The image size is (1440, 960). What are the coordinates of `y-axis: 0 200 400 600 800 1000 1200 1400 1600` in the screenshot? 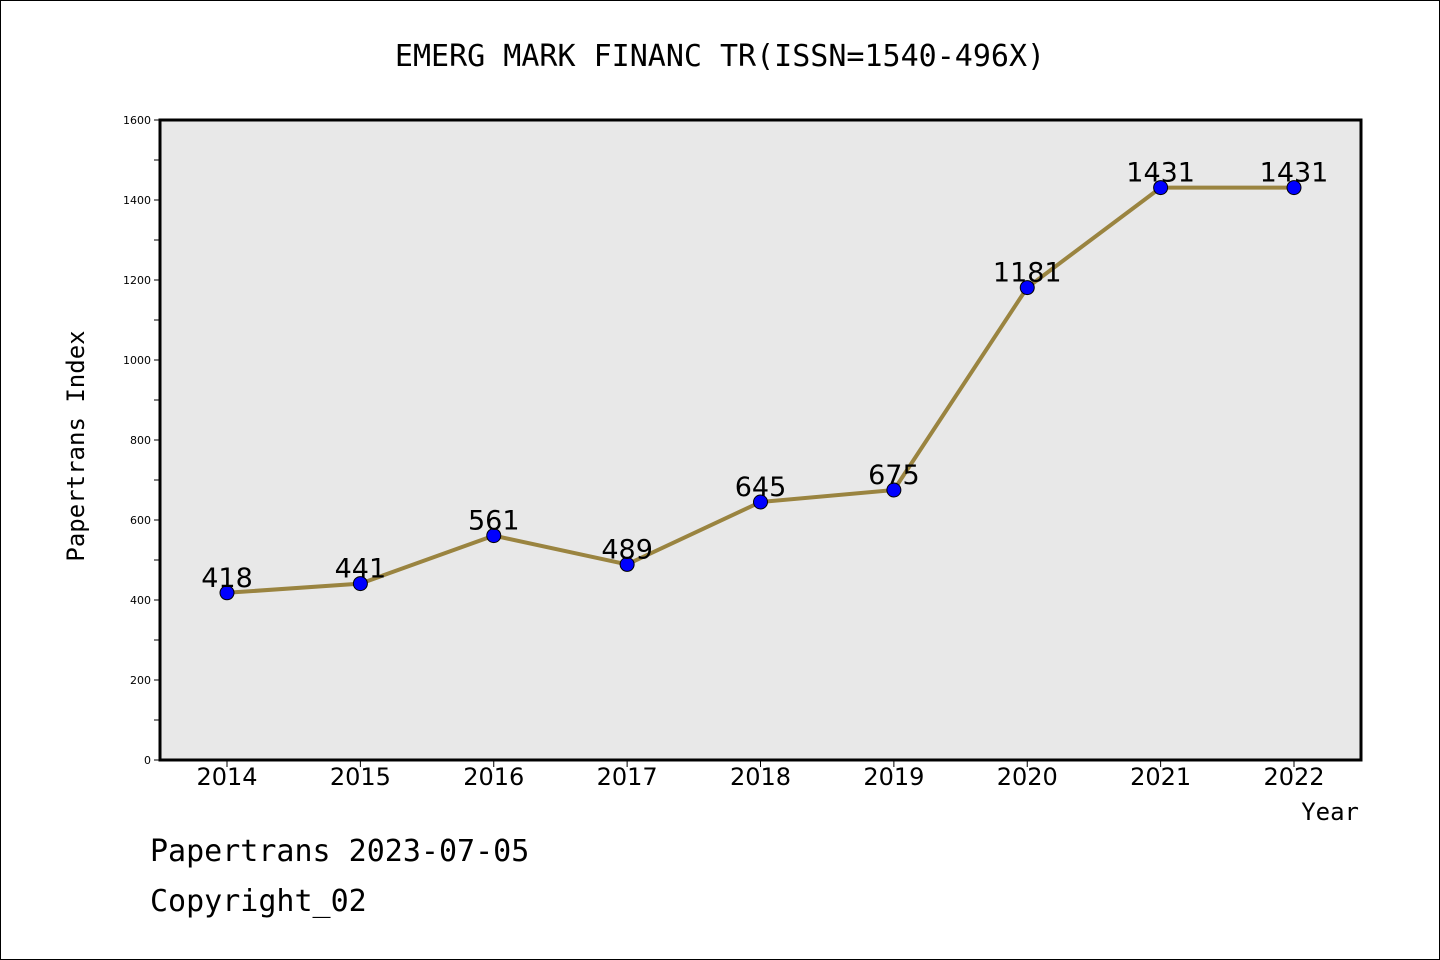 It's located at (141, 440).